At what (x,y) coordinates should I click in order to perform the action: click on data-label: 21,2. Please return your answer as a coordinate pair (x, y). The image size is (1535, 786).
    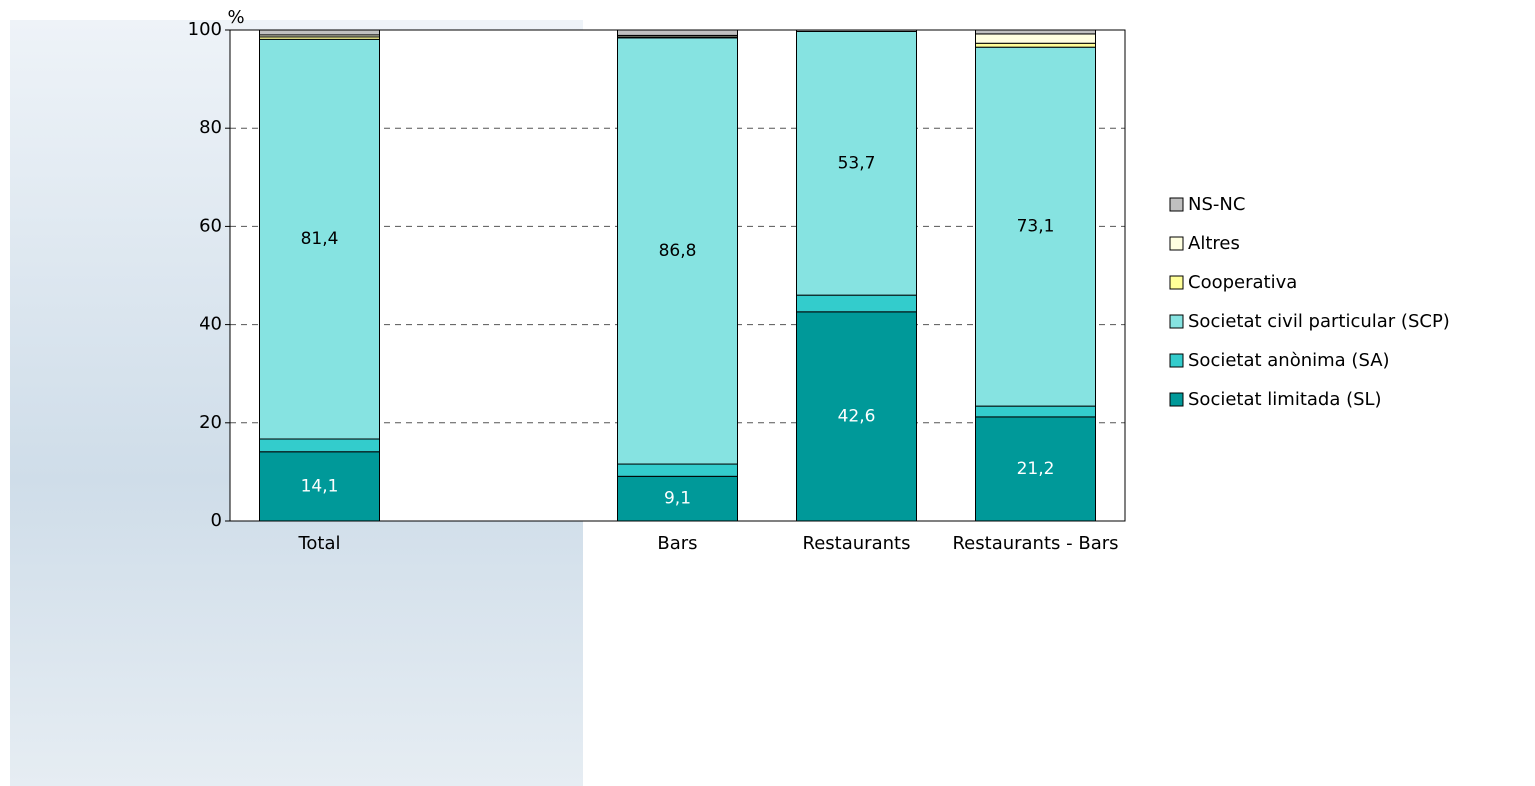
    Looking at the image, I should click on (1036, 469).